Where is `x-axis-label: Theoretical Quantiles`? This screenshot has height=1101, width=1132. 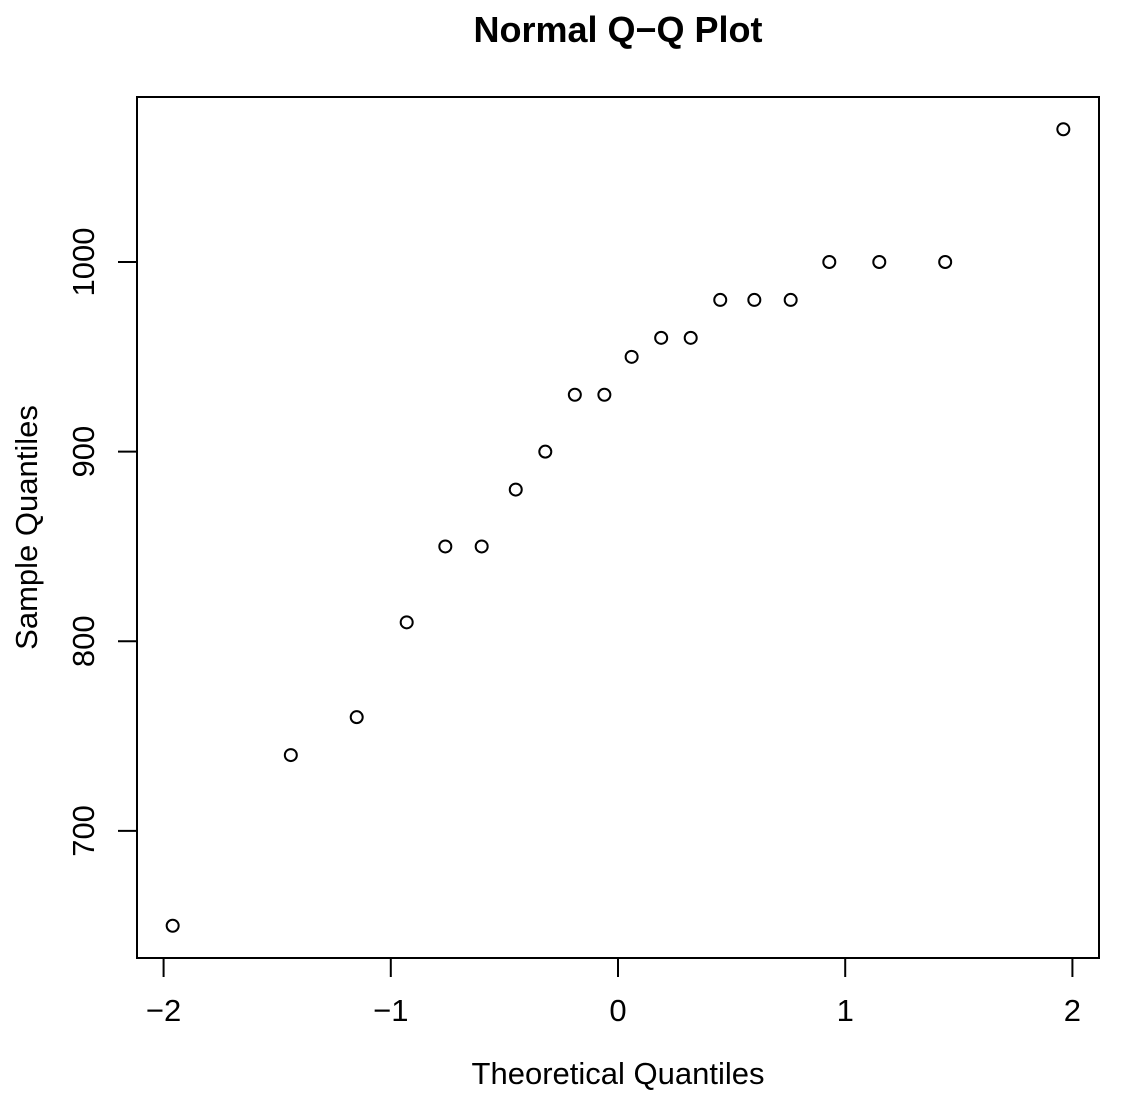 x-axis-label: Theoretical Quantiles is located at coordinates (618, 1073).